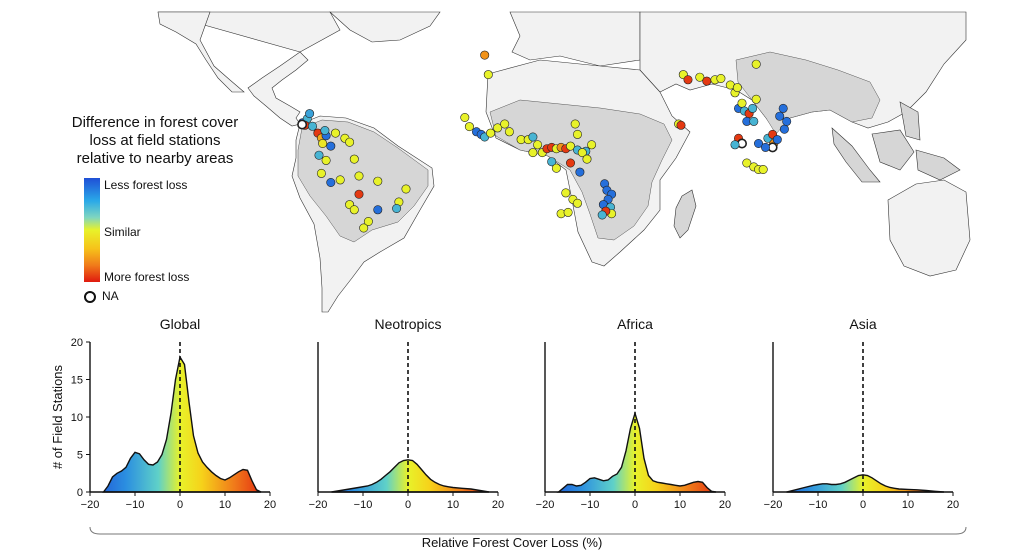  I want to click on density-panel-africa: Africa −20 −10 0 10 20, so click(633, 413).